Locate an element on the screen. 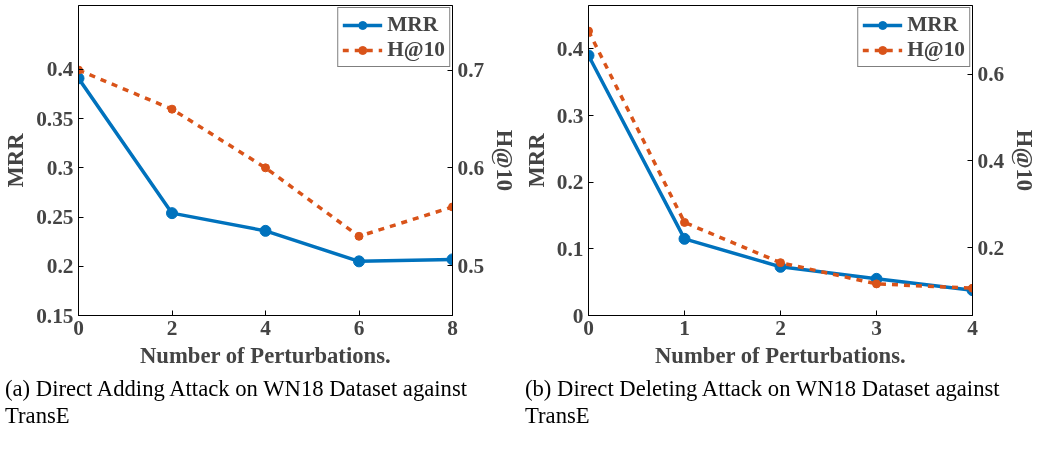 This screenshot has height=459, width=1050. x-tick-label: 6 is located at coordinates (359, 327).